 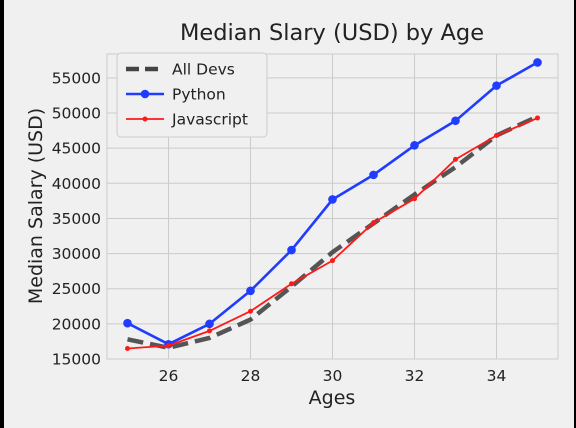 I want to click on y-axis-label: Median Salary (USD), so click(x=36, y=206).